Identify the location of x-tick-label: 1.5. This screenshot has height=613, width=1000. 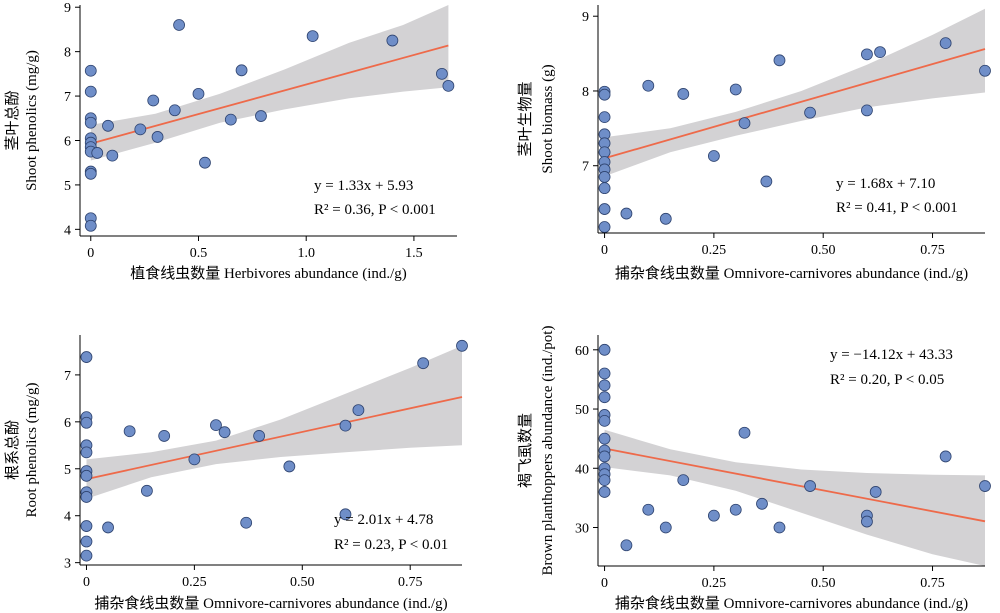
(414, 253).